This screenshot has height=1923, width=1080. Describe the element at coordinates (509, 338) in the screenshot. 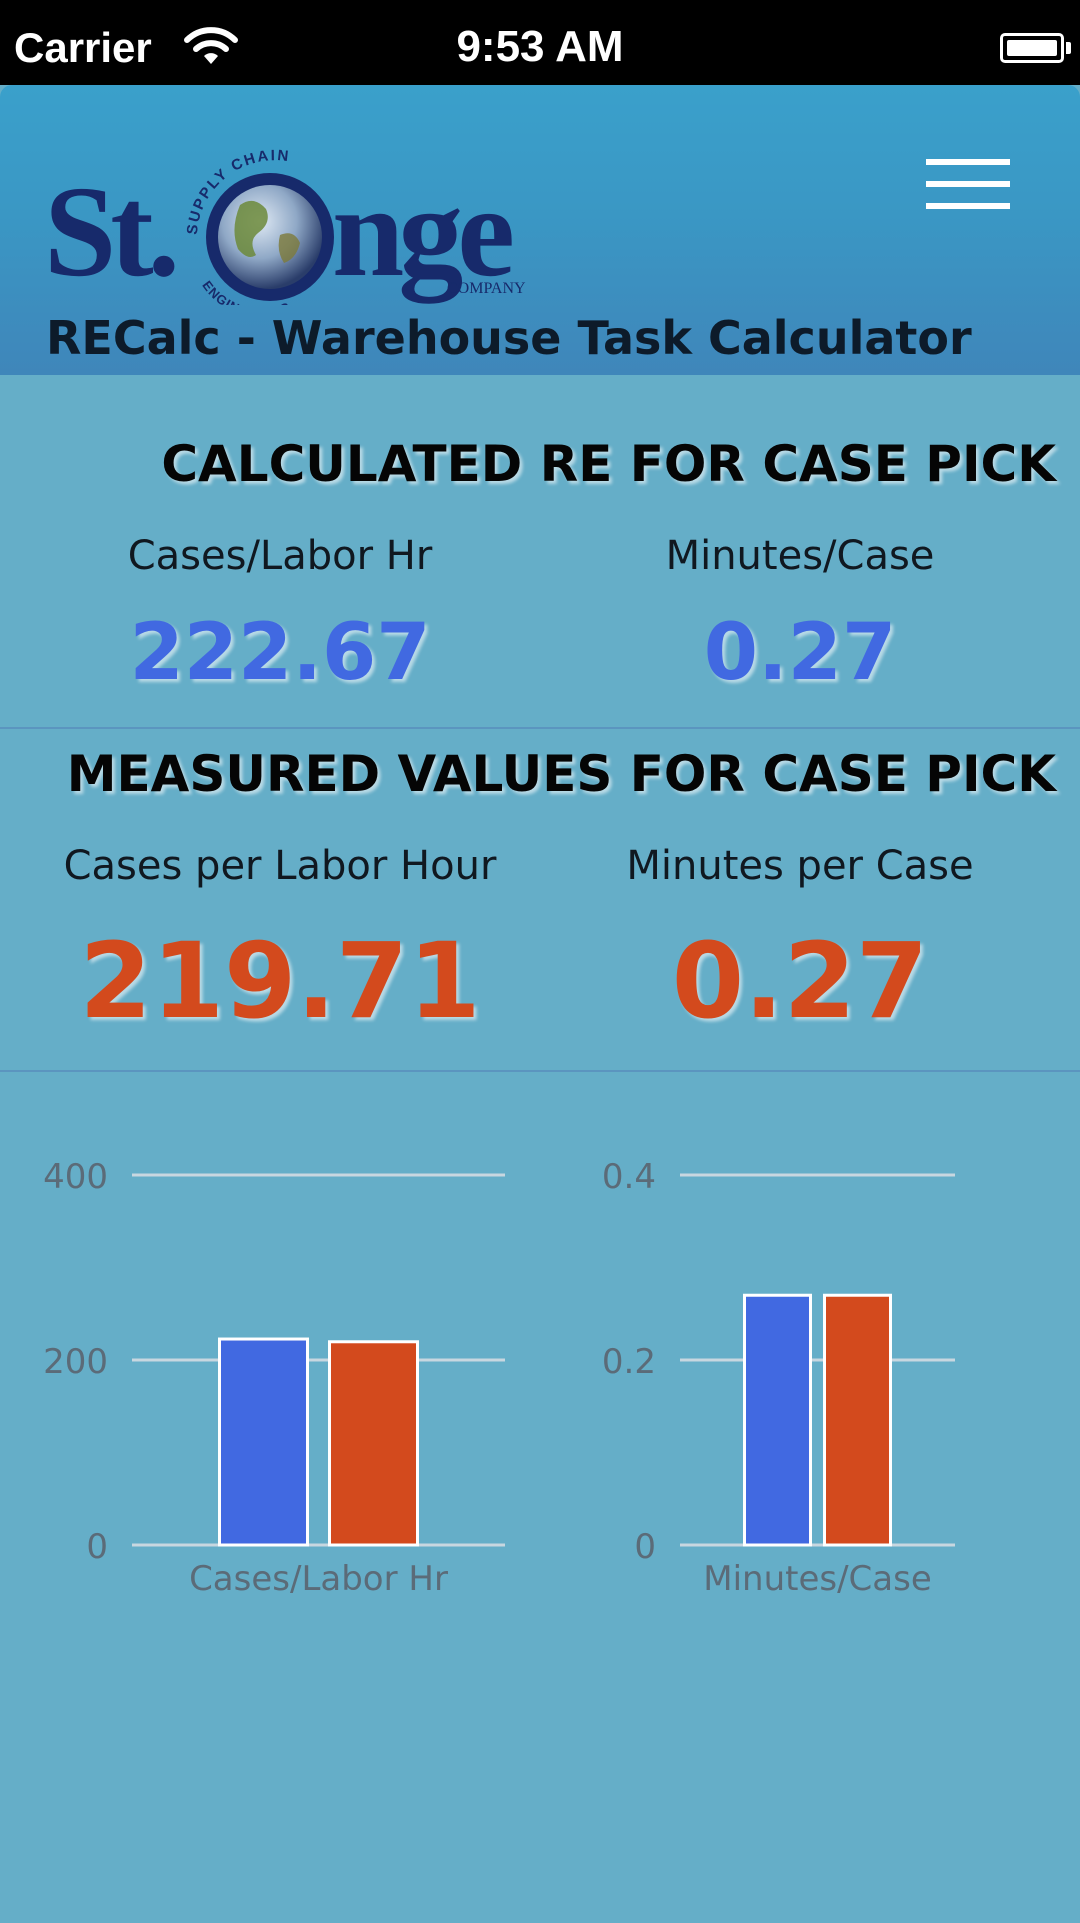

I see `app-title: RECalc - Warehouse Task Calculator` at that location.